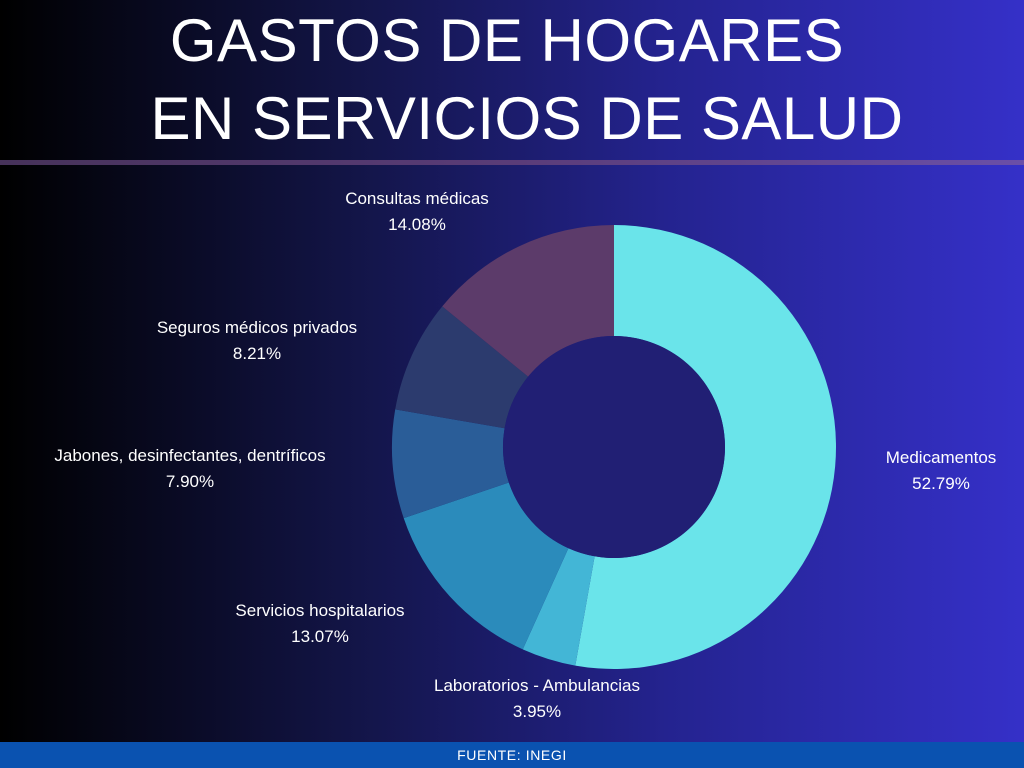  Describe the element at coordinates (528, 301) in the screenshot. I see `slice-consultas-medicas` at that location.